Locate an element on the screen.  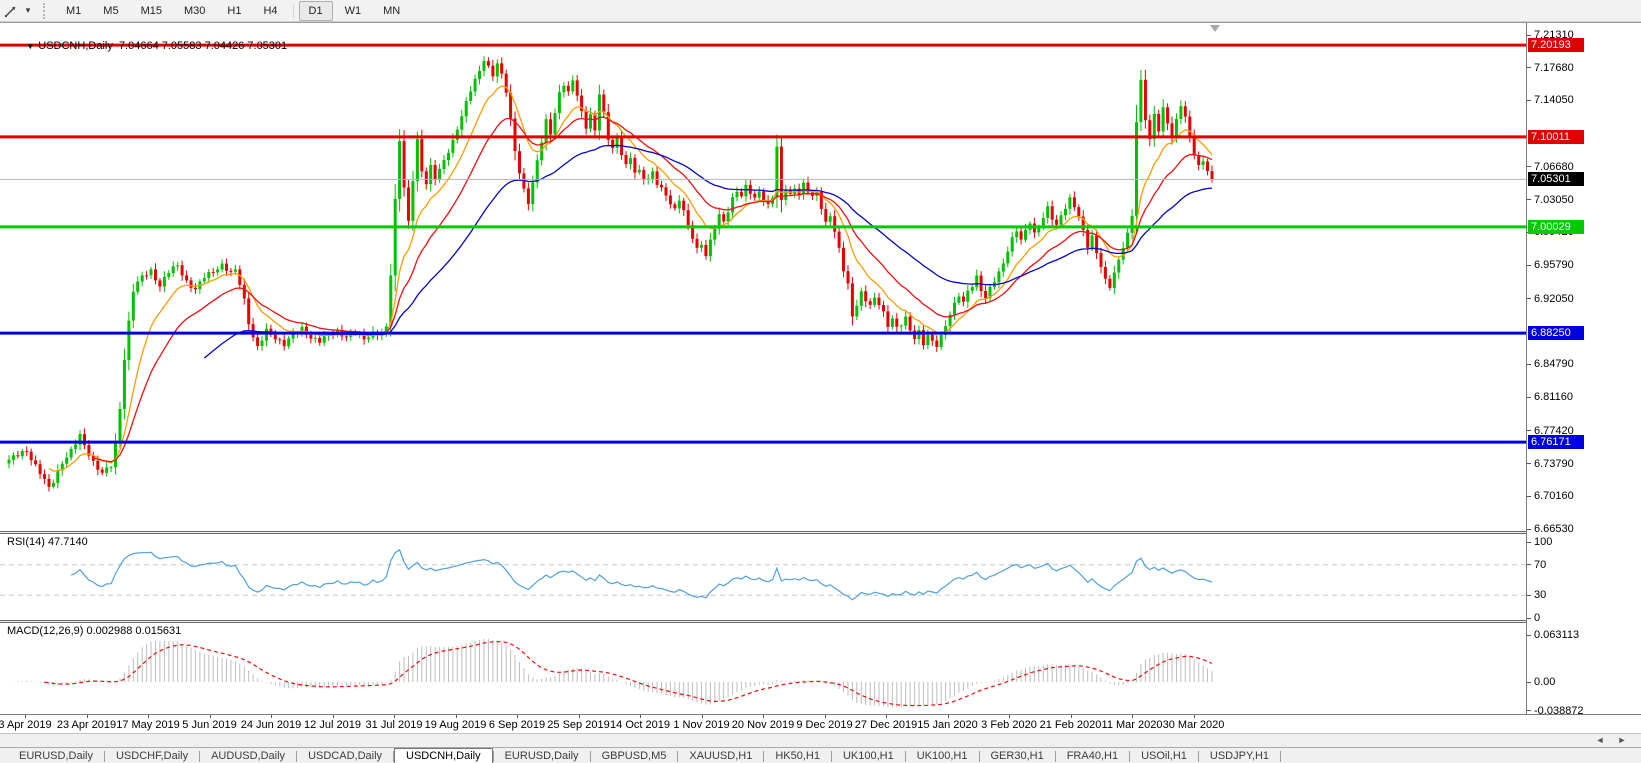
chart-tab-ger30-h1: GER30,H1 is located at coordinates (1017, 755).